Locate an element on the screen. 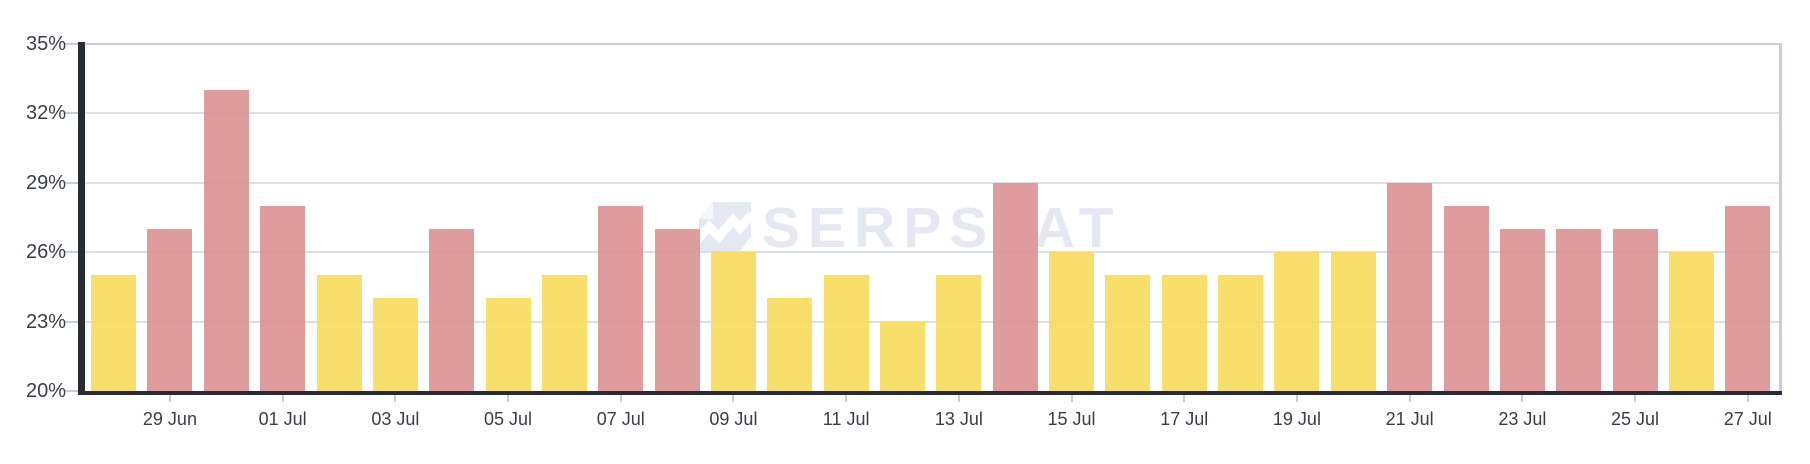 This screenshot has height=464, width=1810. x-axis-tick-03-jul is located at coordinates (395, 398).